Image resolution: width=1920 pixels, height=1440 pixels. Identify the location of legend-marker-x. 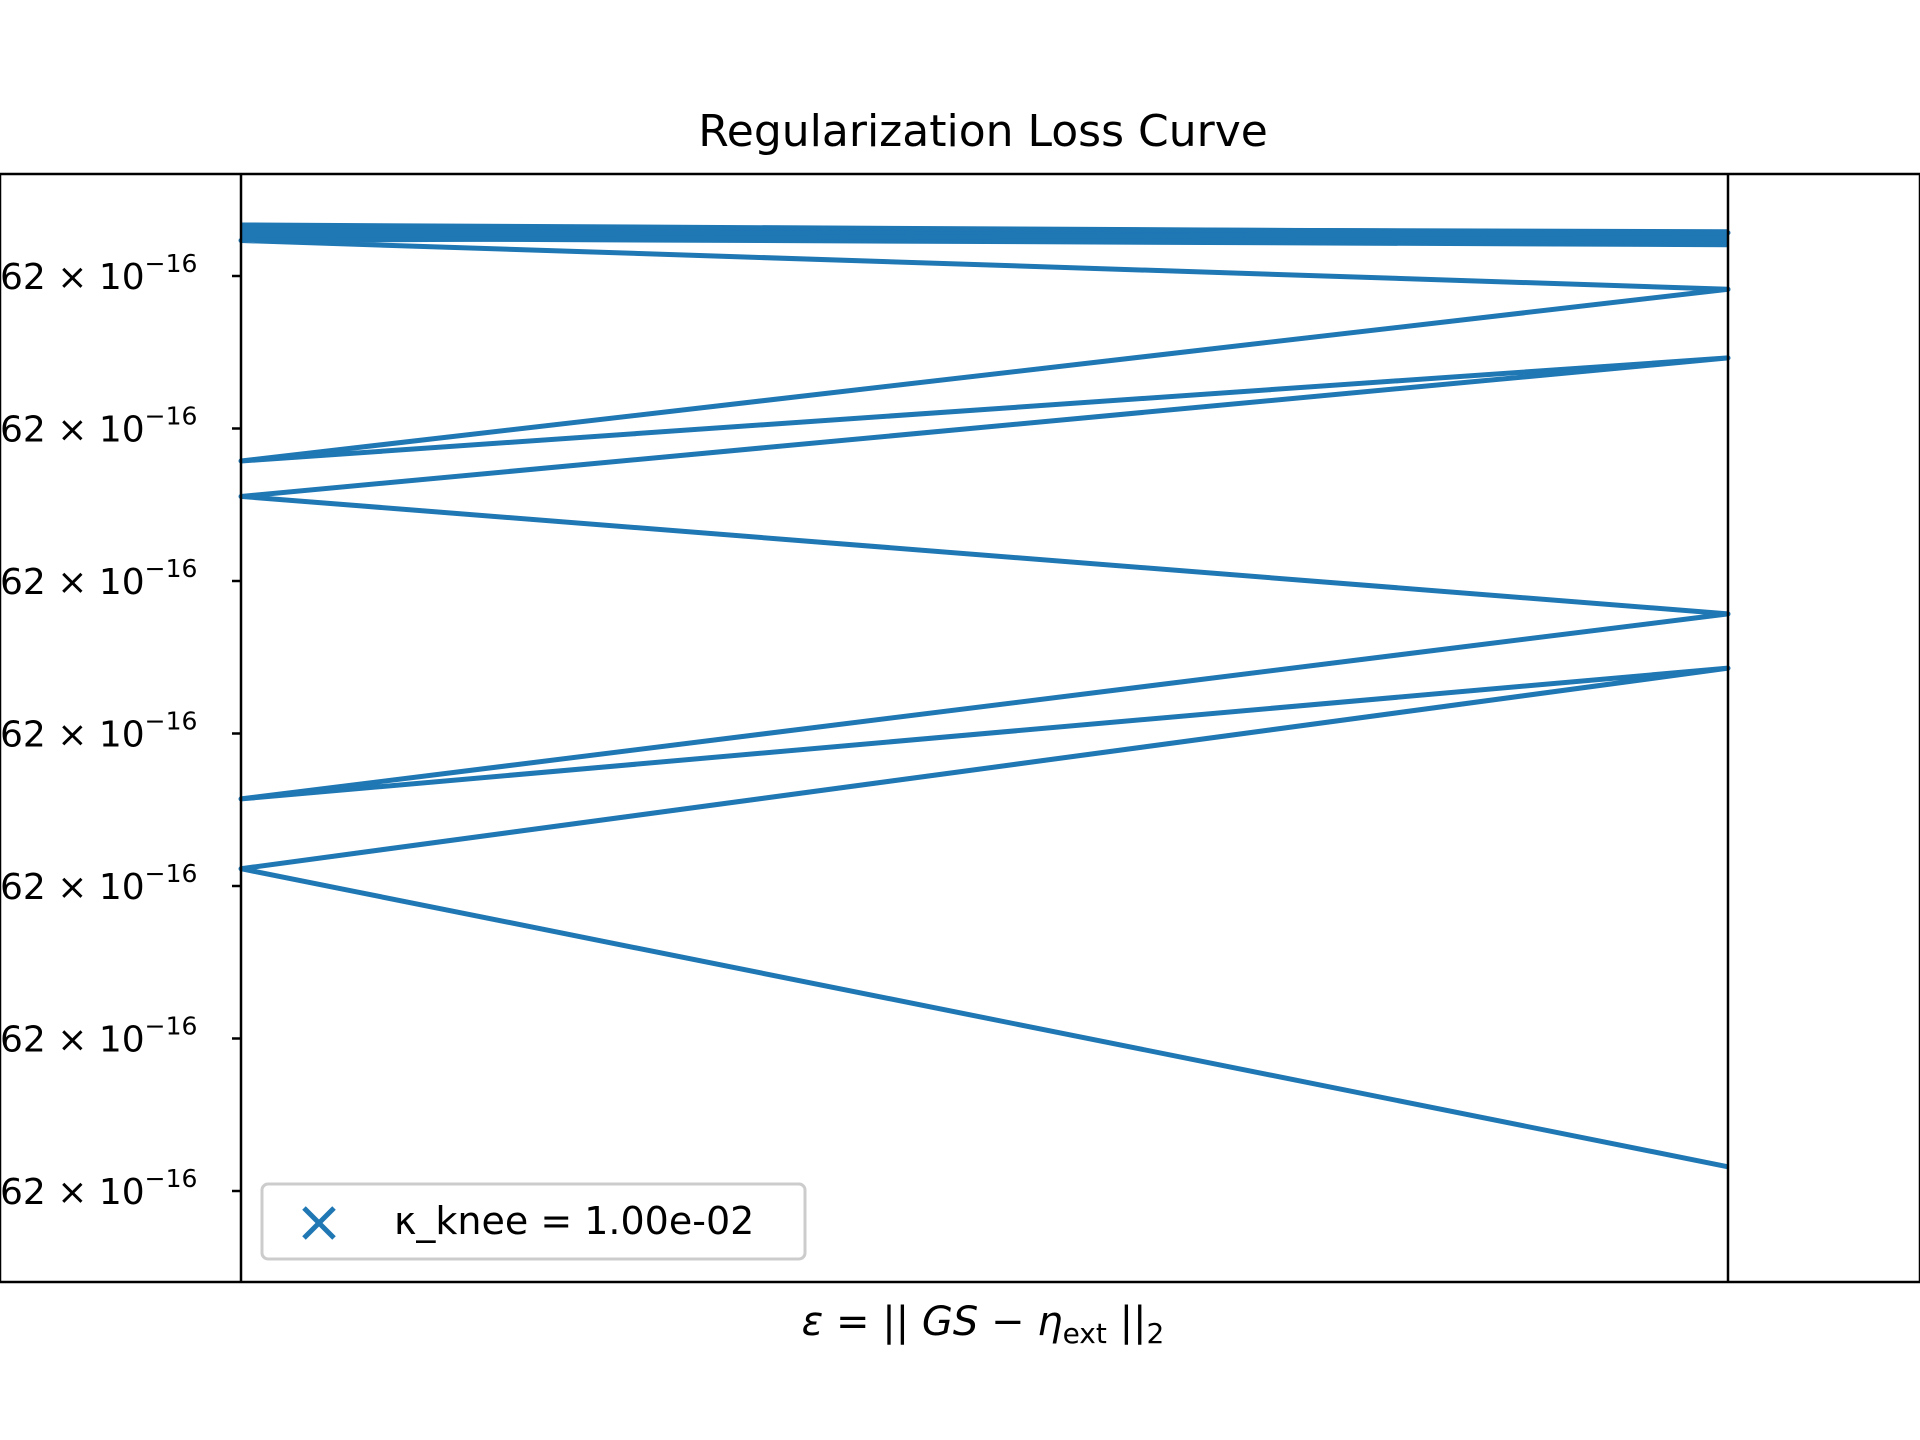
(319, 1223).